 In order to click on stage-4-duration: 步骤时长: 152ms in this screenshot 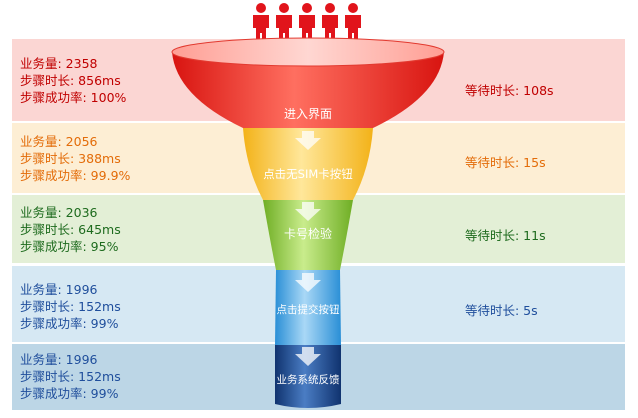, I will do `click(70, 306)`.